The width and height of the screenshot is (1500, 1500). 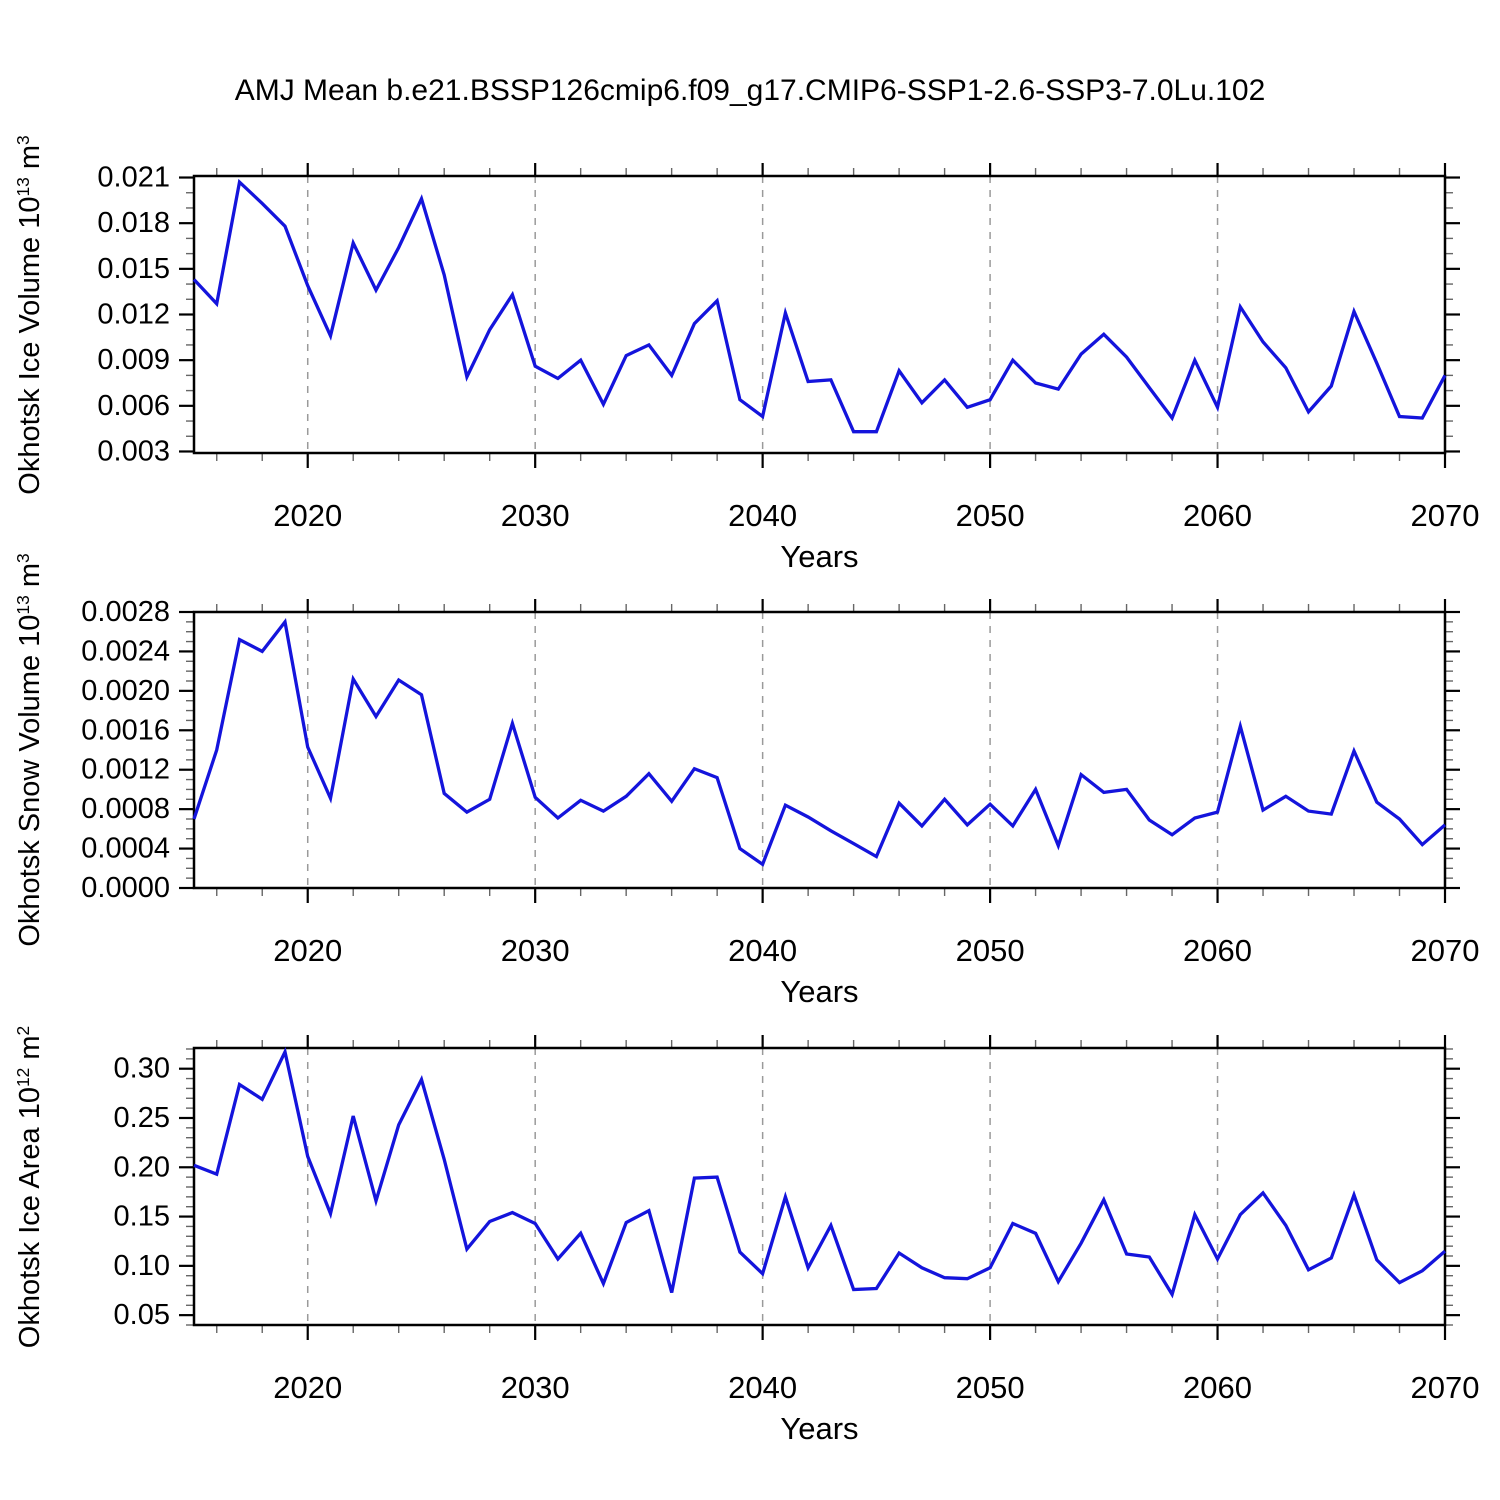 What do you see at coordinates (142, 1167) in the screenshot?
I see `y-tick-label: 0.20` at bounding box center [142, 1167].